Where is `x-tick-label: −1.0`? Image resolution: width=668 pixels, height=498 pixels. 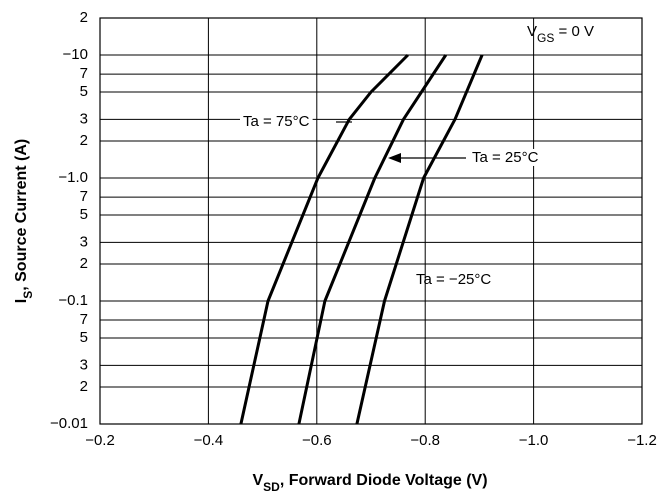
x-tick-label: −1.0 is located at coordinates (534, 440).